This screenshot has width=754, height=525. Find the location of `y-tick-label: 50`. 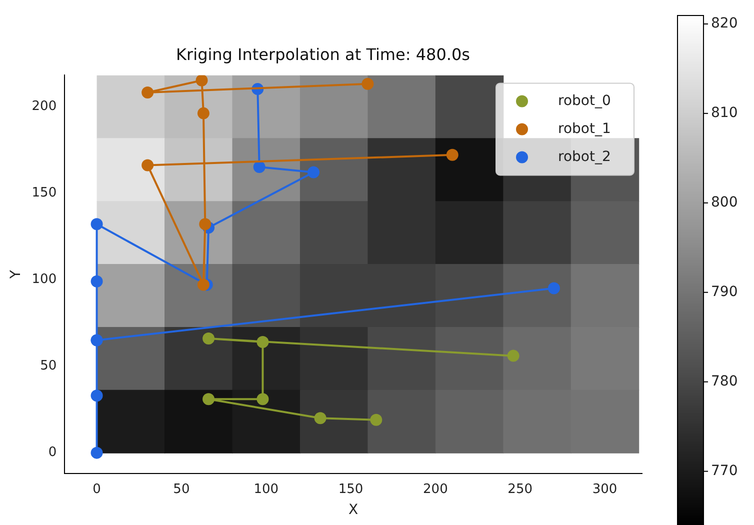

y-tick-label: 50 is located at coordinates (48, 366).